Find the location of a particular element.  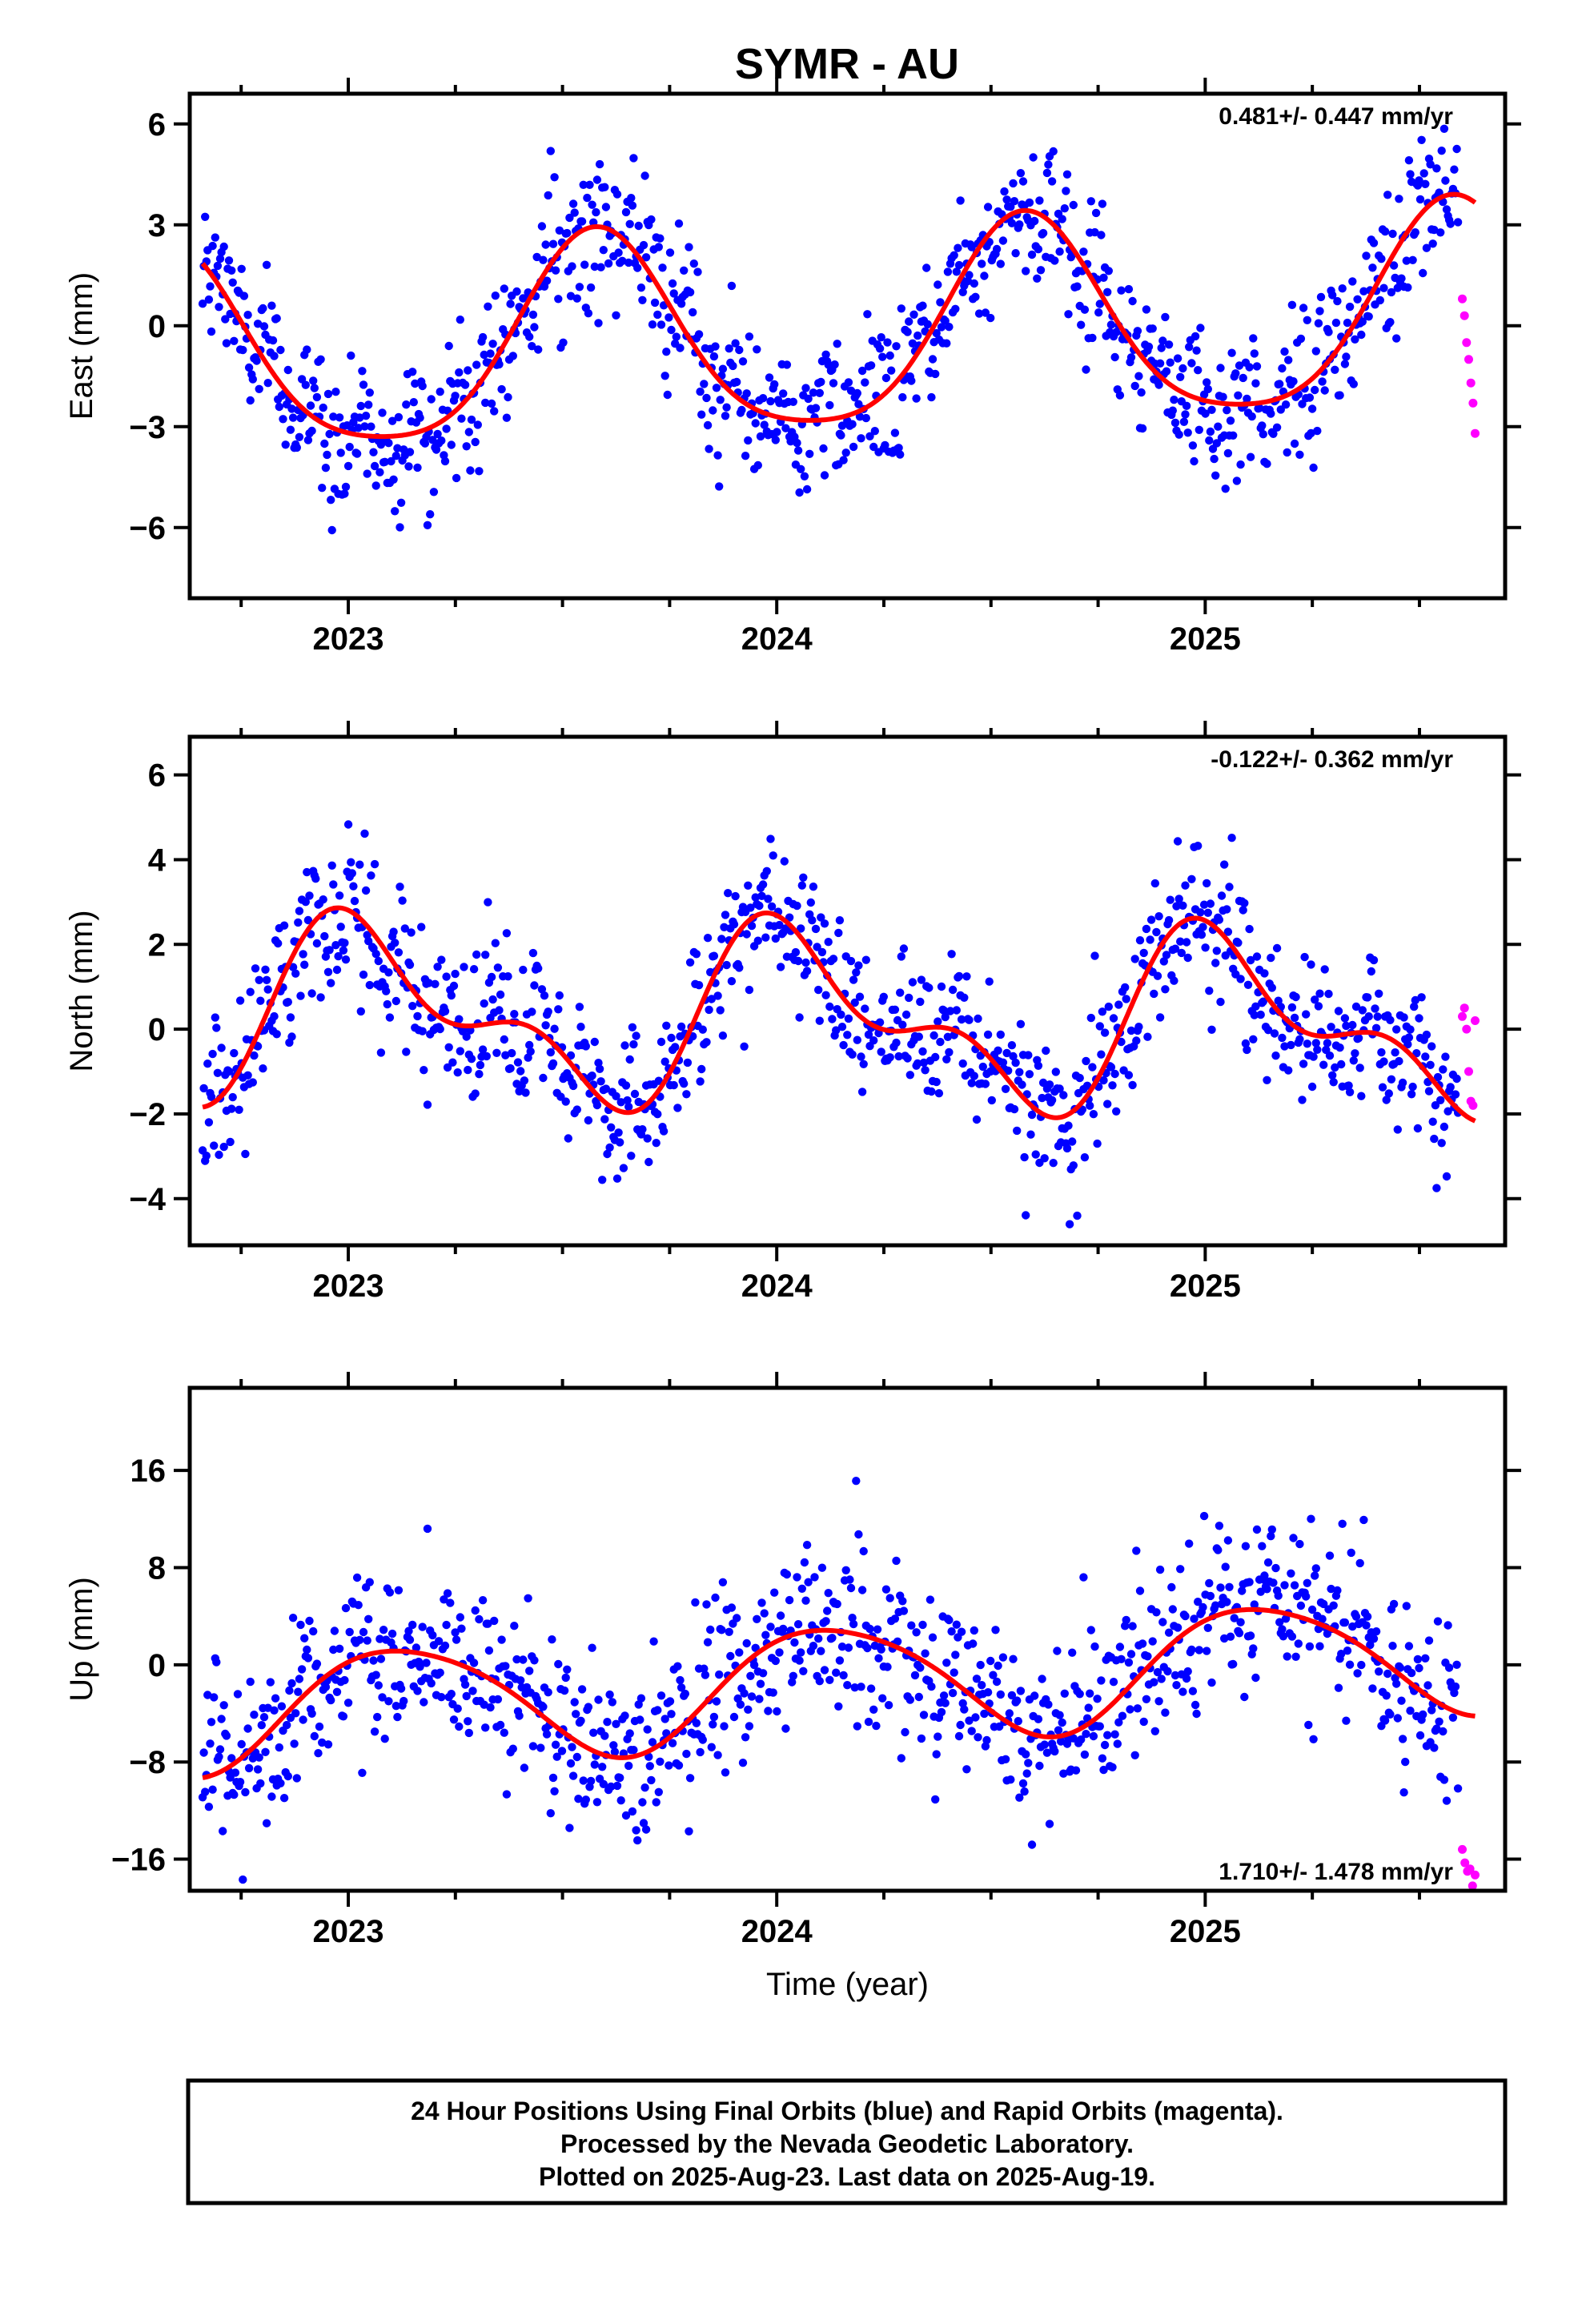

rapid-orbit-point is located at coordinates (1463, 1849).